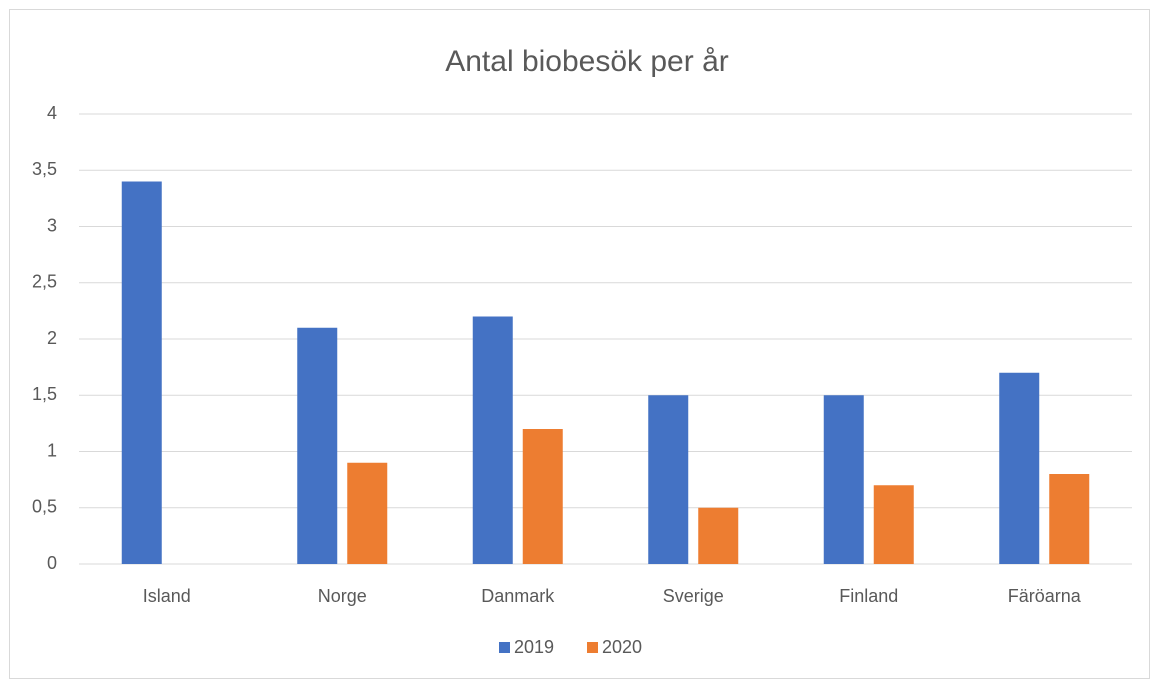 This screenshot has width=1150, height=679. Describe the element at coordinates (44, 282) in the screenshot. I see `y-tick-label: 2,5` at that location.